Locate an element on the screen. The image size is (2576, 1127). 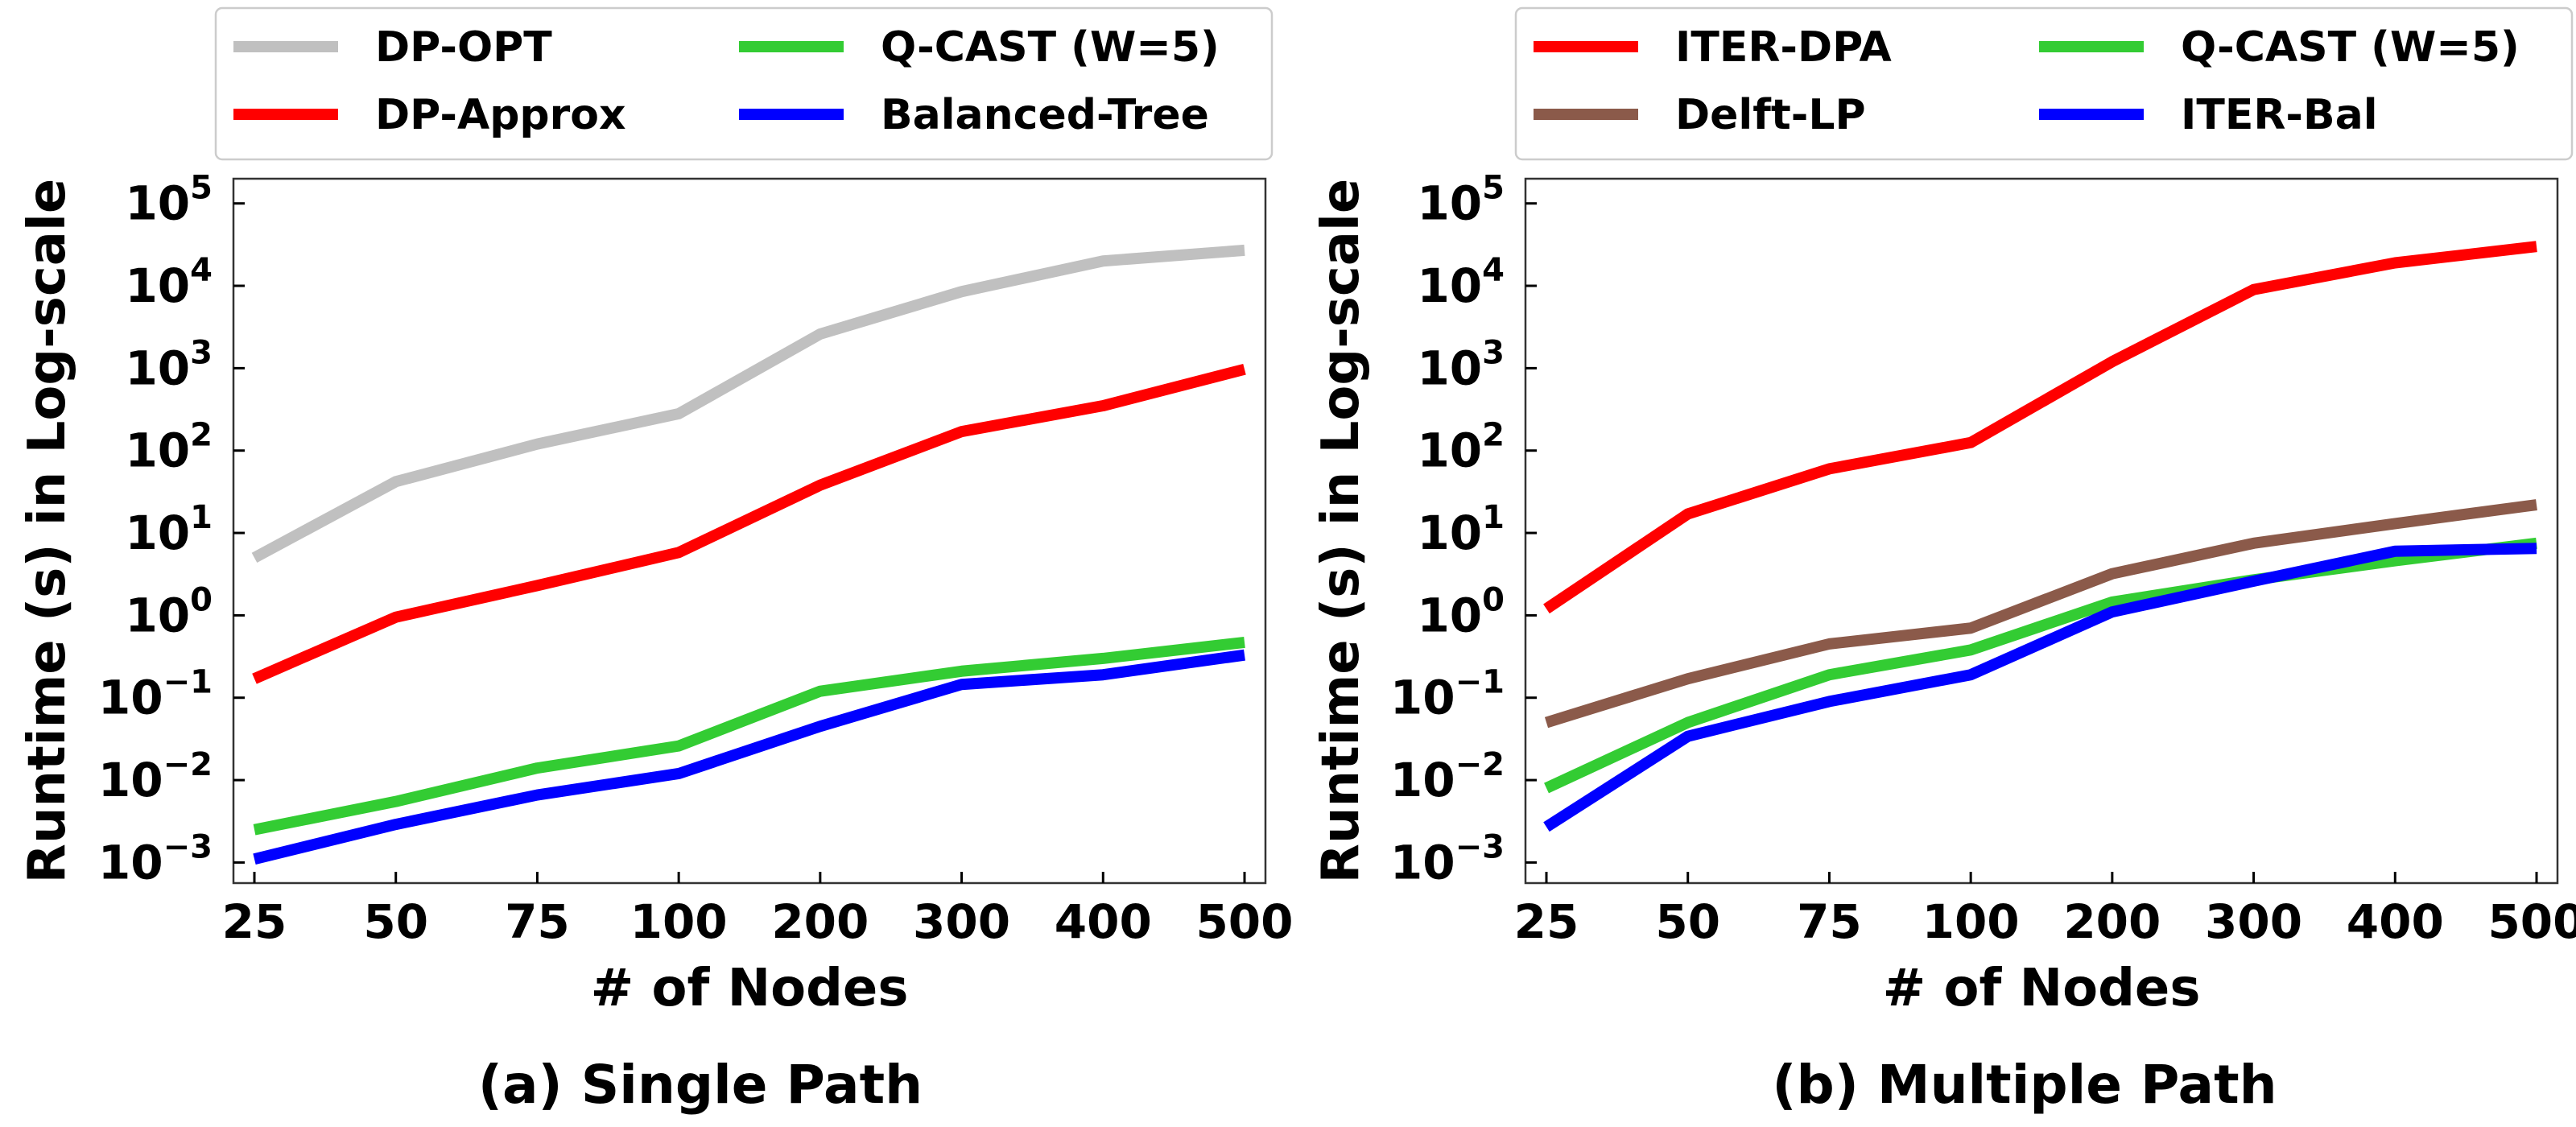
series-line-balanced-tree is located at coordinates (749, 757).